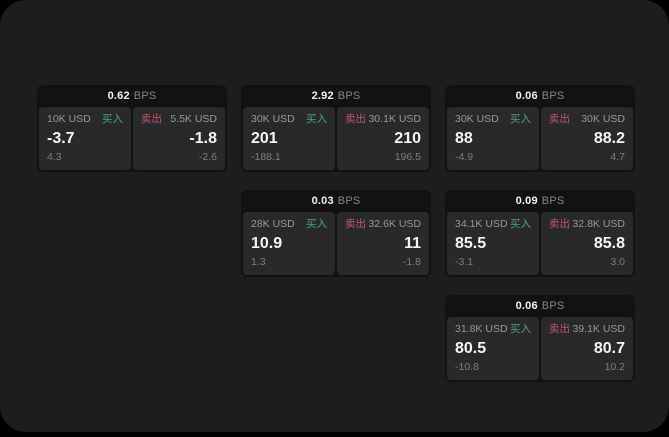 This screenshot has height=437, width=669. Describe the element at coordinates (203, 138) in the screenshot. I see `sell-price: -1.8` at that location.